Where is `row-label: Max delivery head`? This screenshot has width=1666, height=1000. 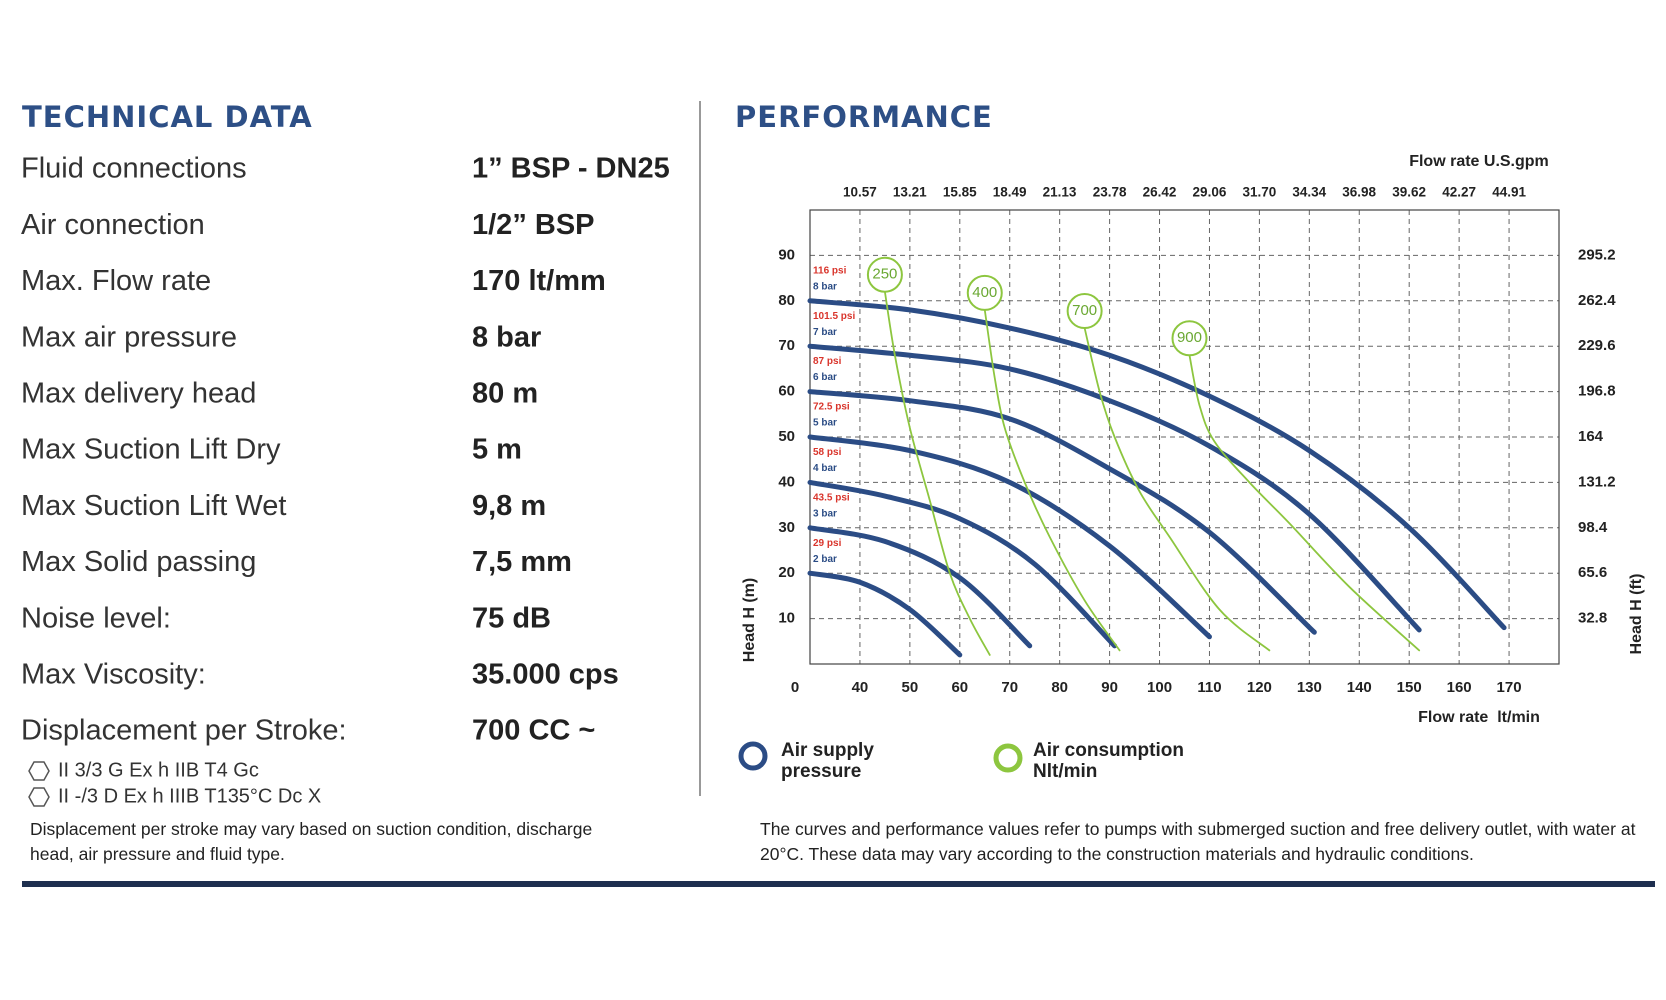
row-label: Max delivery head is located at coordinates (138, 393).